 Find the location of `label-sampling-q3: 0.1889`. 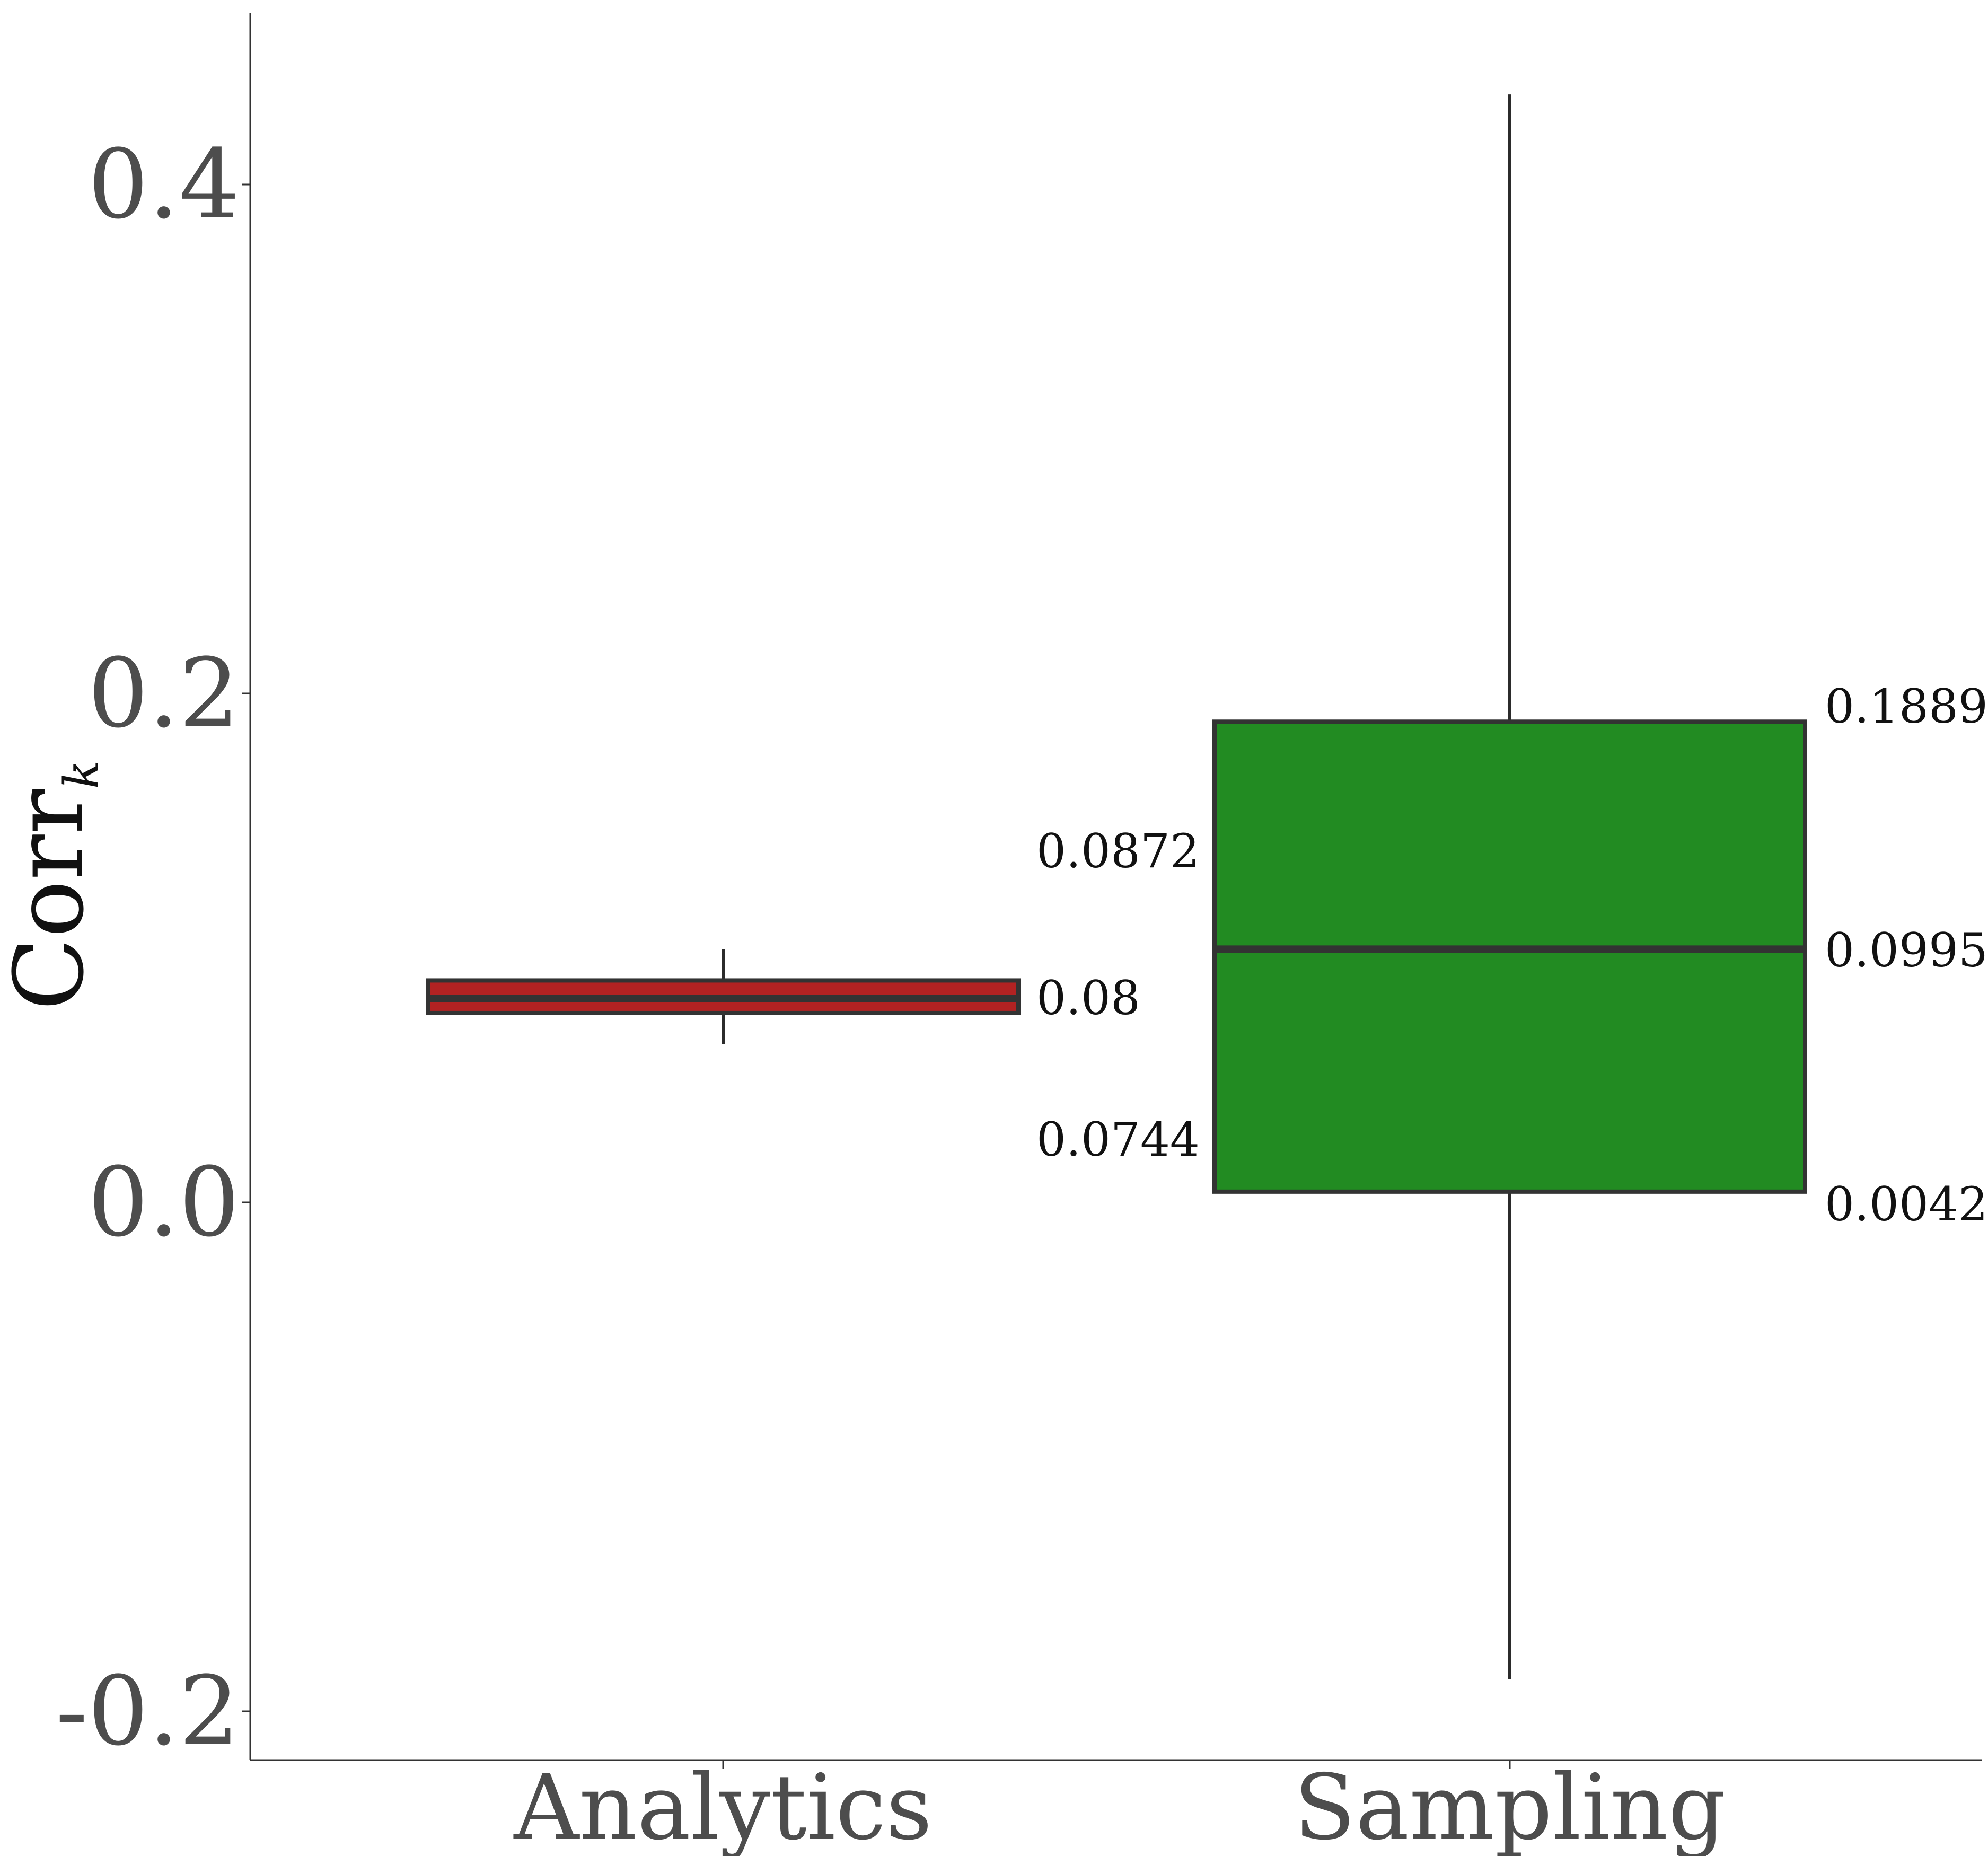

label-sampling-q3: 0.1889 is located at coordinates (1907, 706).